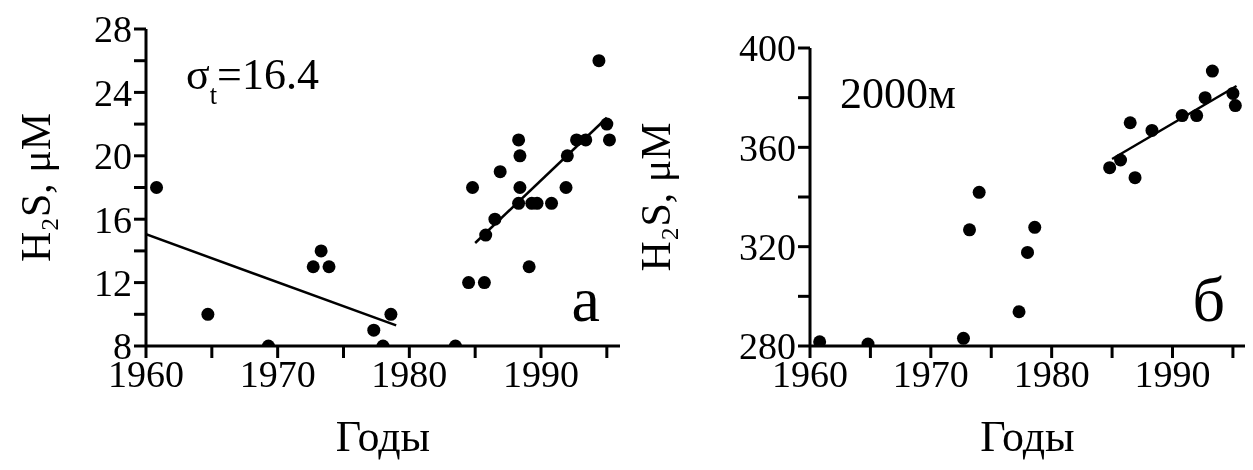  What do you see at coordinates (585, 299) in the screenshot?
I see `annotation: а` at bounding box center [585, 299].